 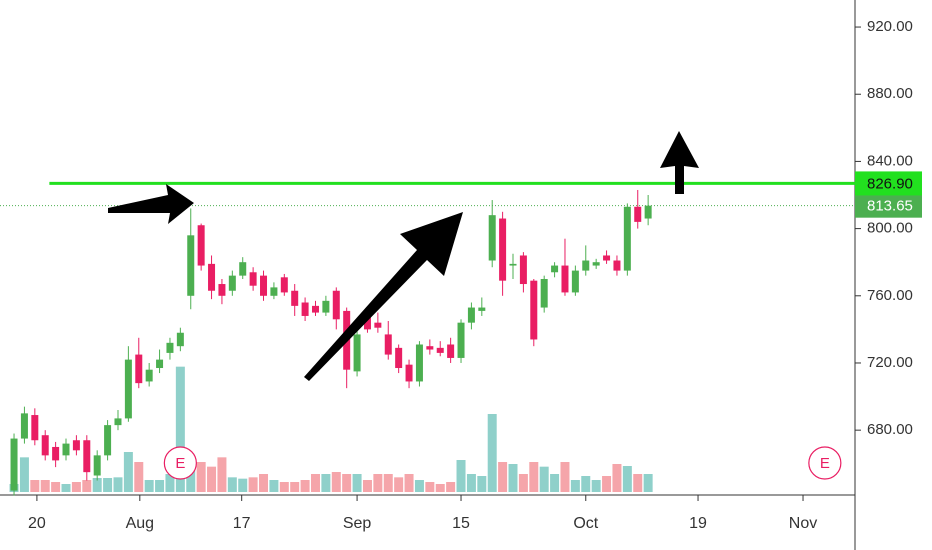 What do you see at coordinates (242, 523) in the screenshot?
I see `x-tick-label: 17` at bounding box center [242, 523].